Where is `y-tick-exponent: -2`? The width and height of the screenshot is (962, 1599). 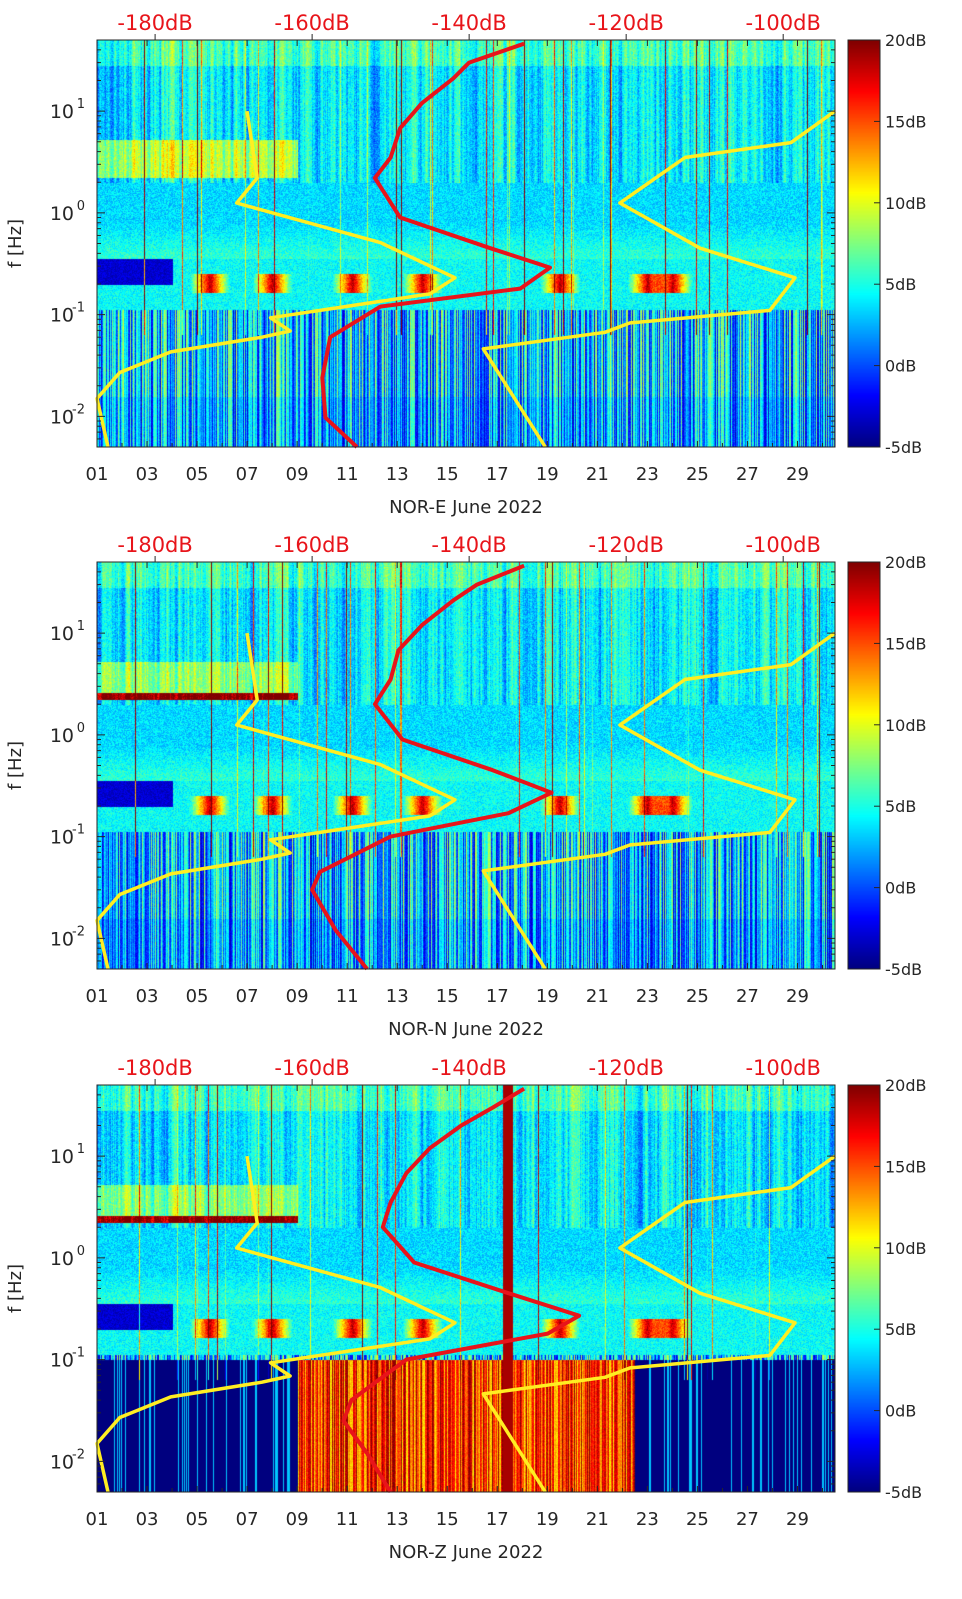 y-tick-exponent: -2 is located at coordinates (78, 931).